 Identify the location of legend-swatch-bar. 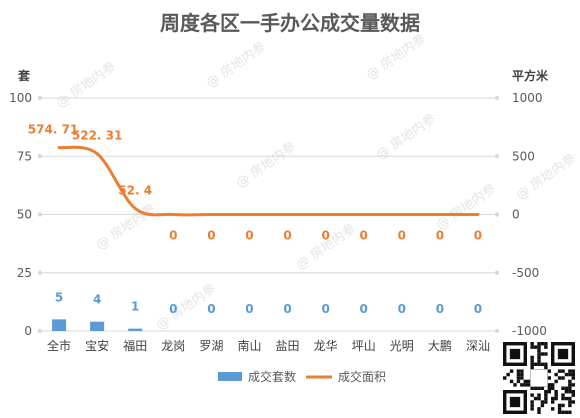
(230, 376).